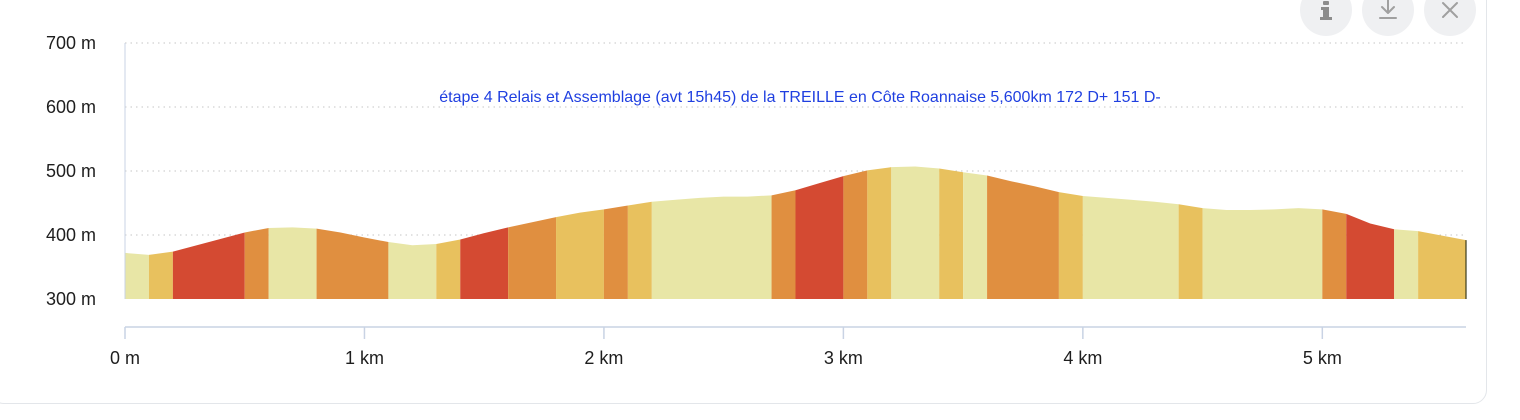  Describe the element at coordinates (1082, 358) in the screenshot. I see `x-tick-label: 4 km` at that location.